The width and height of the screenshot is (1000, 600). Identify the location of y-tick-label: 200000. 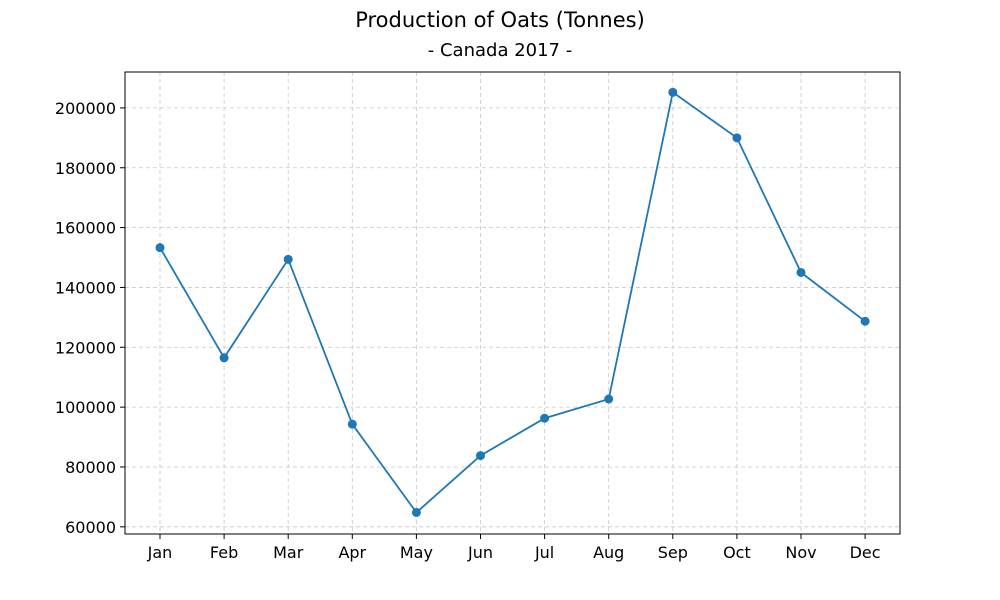
(85, 108).